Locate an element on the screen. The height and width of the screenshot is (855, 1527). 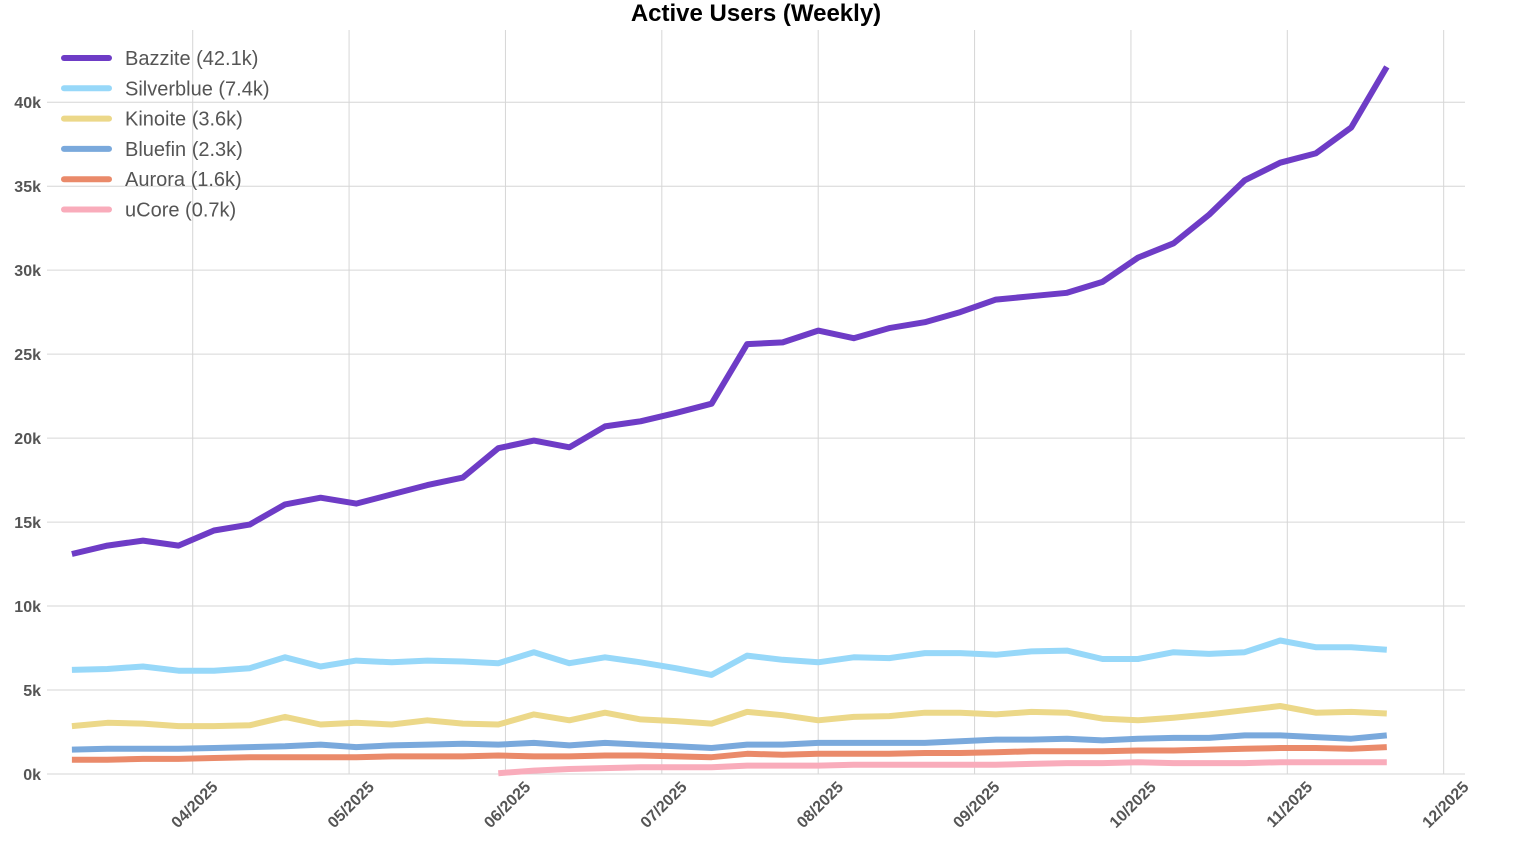
x-tick-label: 11/2025 is located at coordinates (1290, 805).